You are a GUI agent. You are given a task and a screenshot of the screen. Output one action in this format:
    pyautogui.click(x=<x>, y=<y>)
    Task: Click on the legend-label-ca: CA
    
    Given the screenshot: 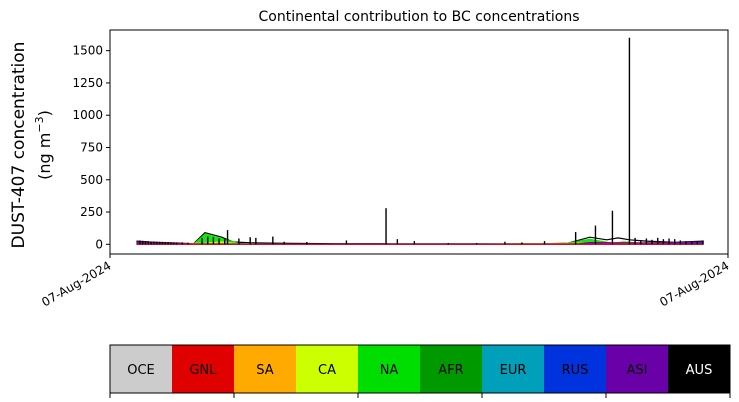 What is the action you would take?
    pyautogui.click(x=327, y=370)
    